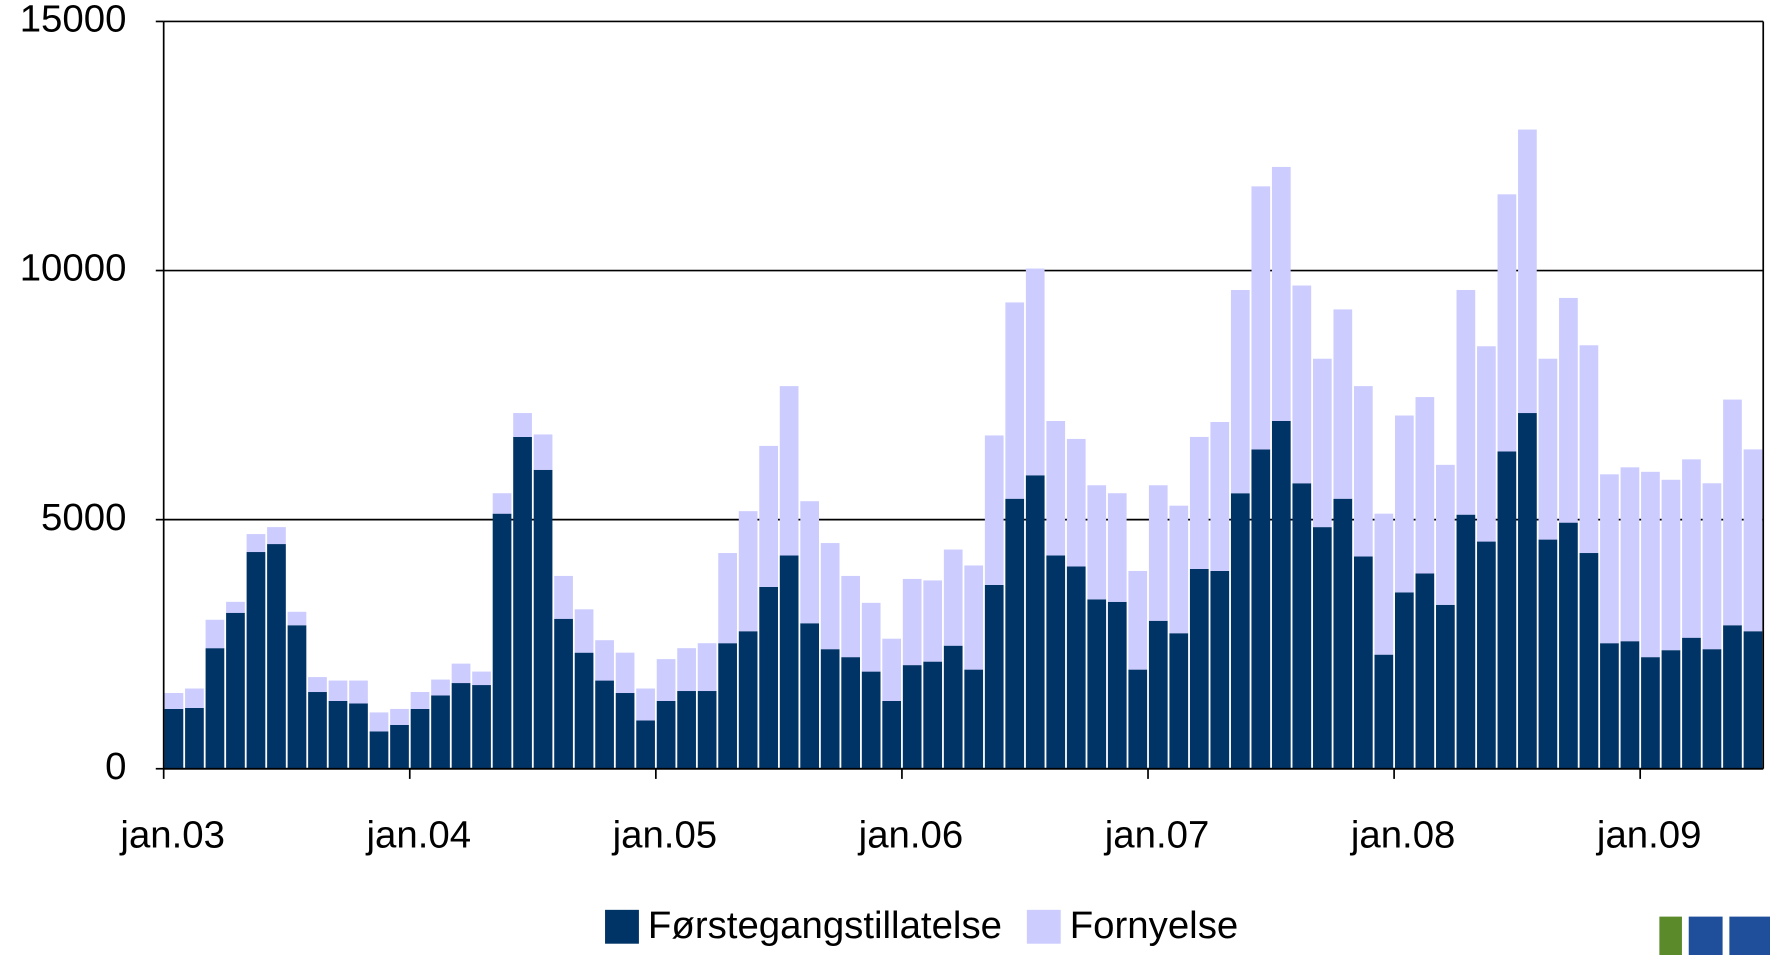 This screenshot has width=1770, height=955. Describe the element at coordinates (419, 835) in the screenshot. I see `x-tick-label: jan.04` at that location.